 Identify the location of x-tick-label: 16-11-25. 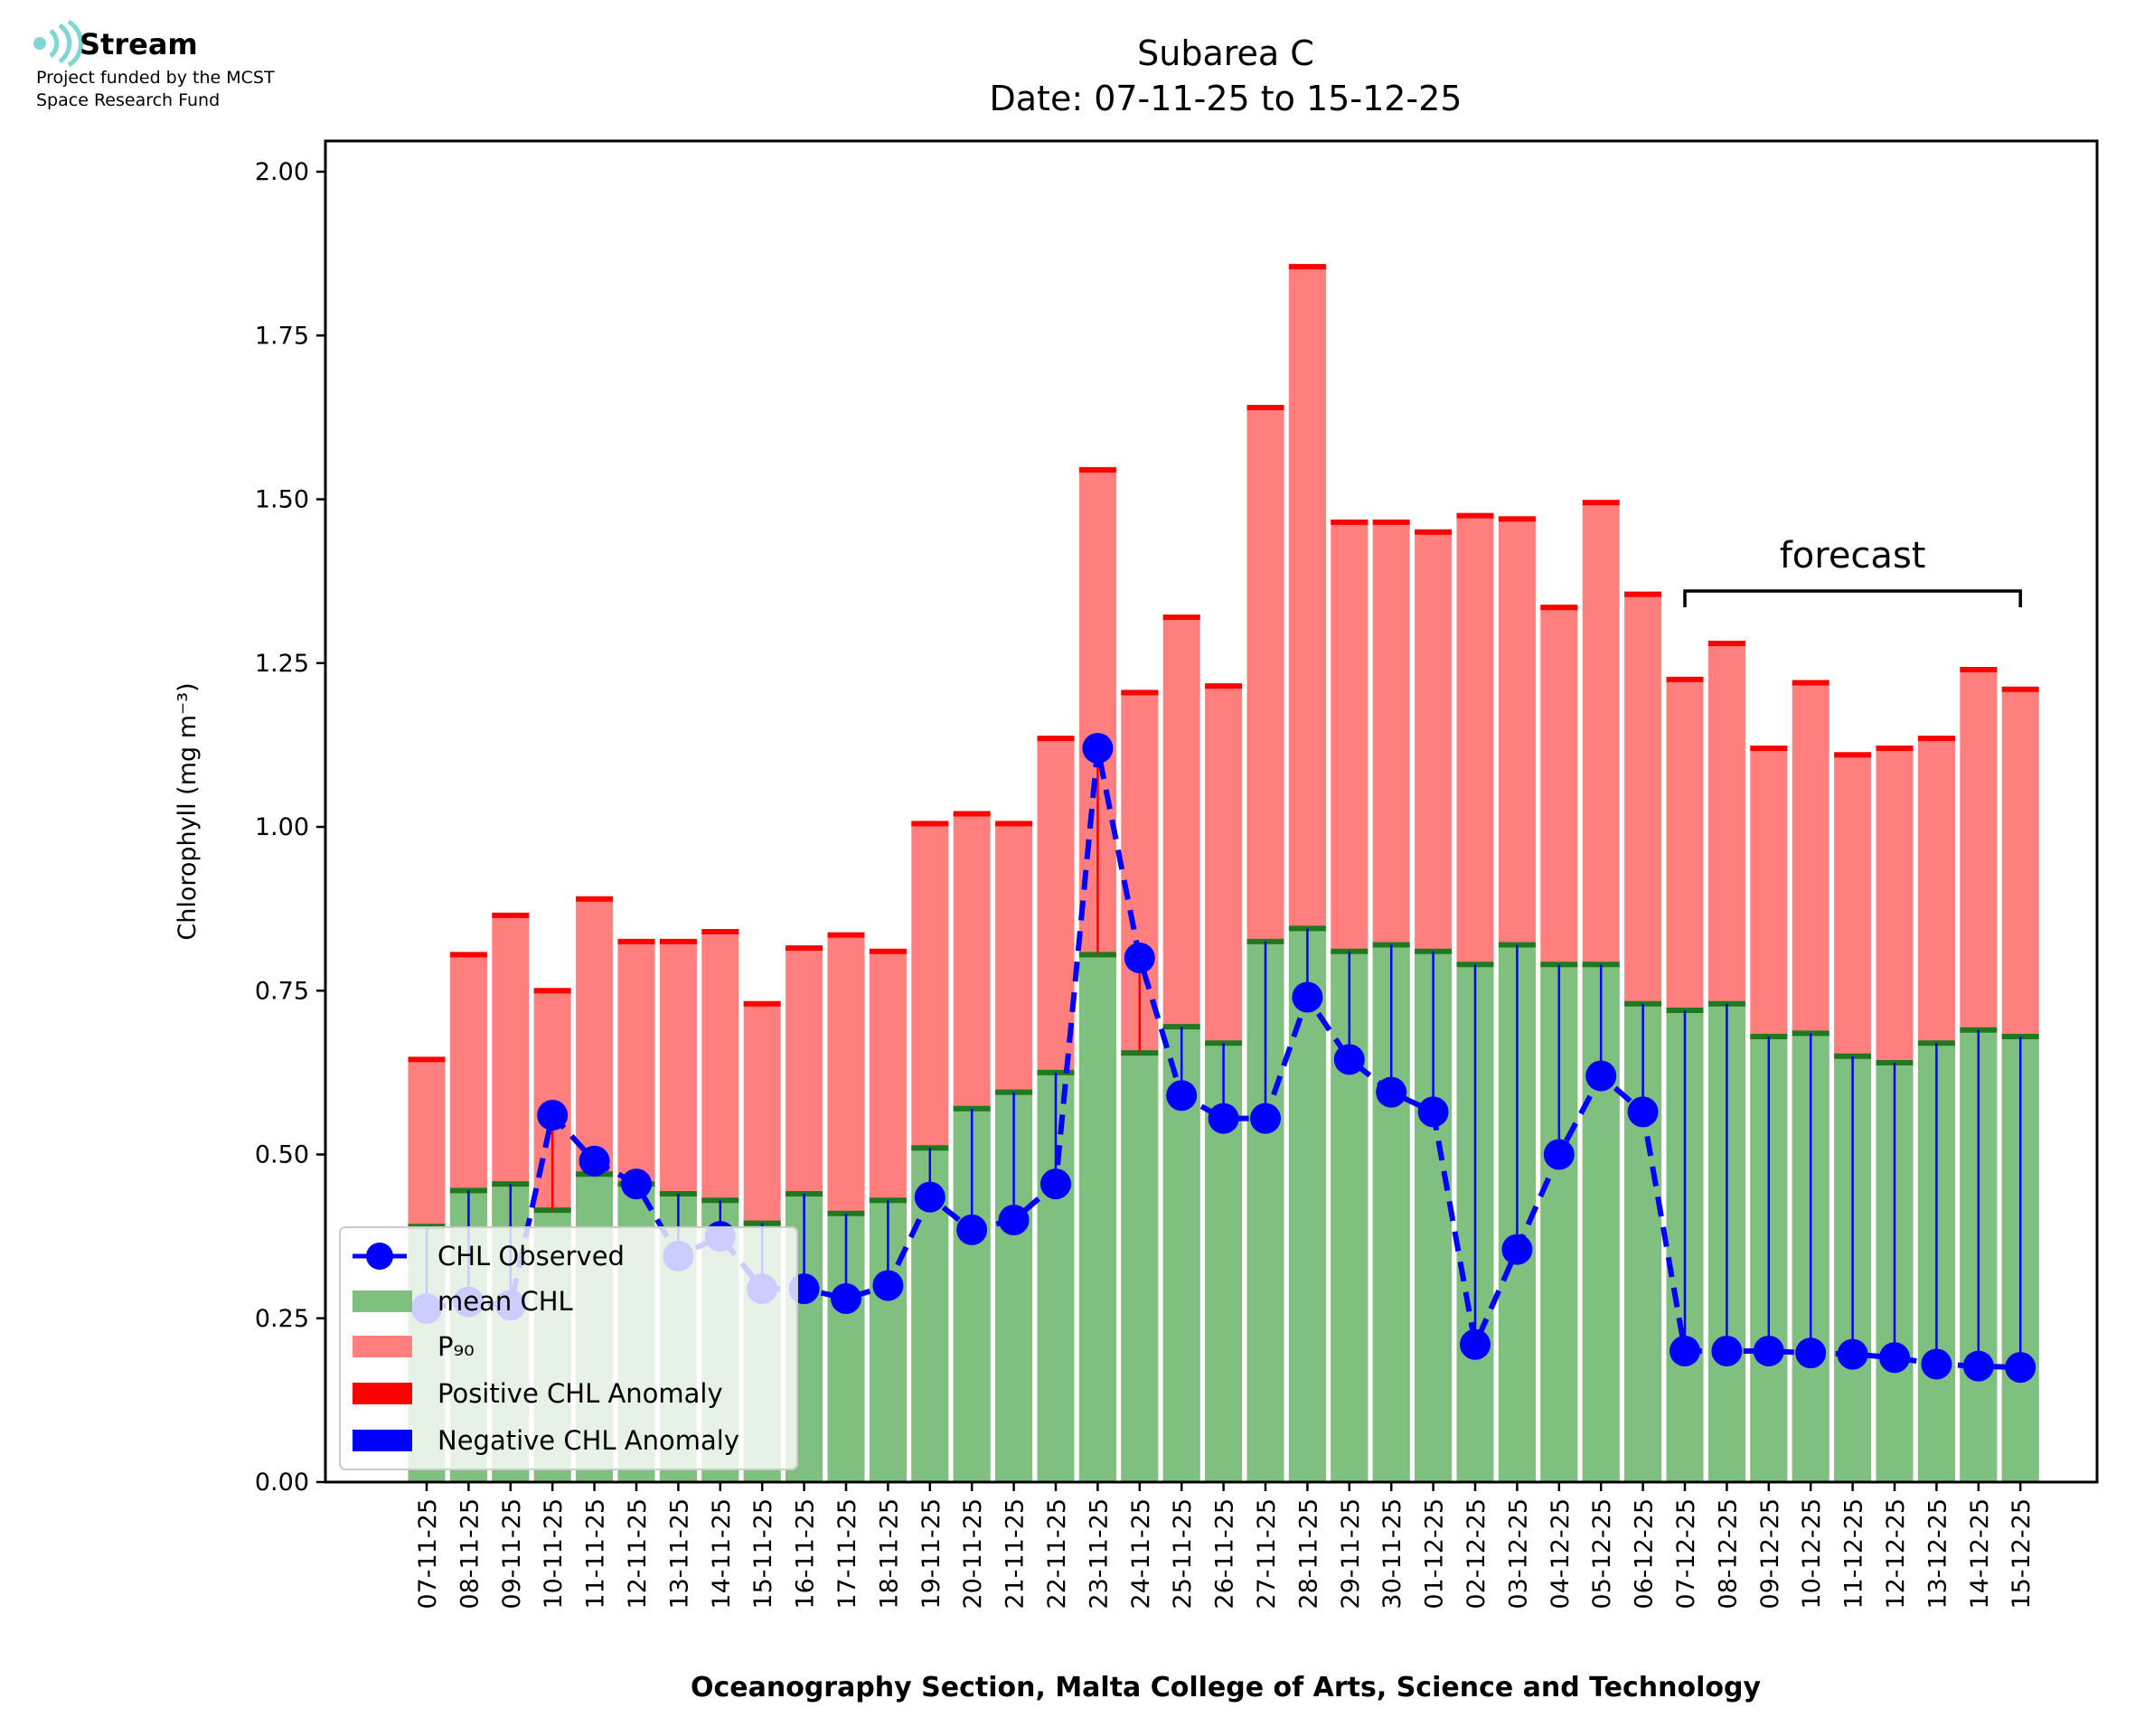
(806, 1554).